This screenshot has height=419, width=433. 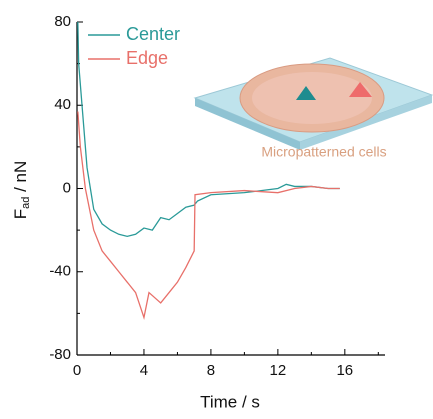 I want to click on x-tick-label: 0, so click(x=77, y=370).